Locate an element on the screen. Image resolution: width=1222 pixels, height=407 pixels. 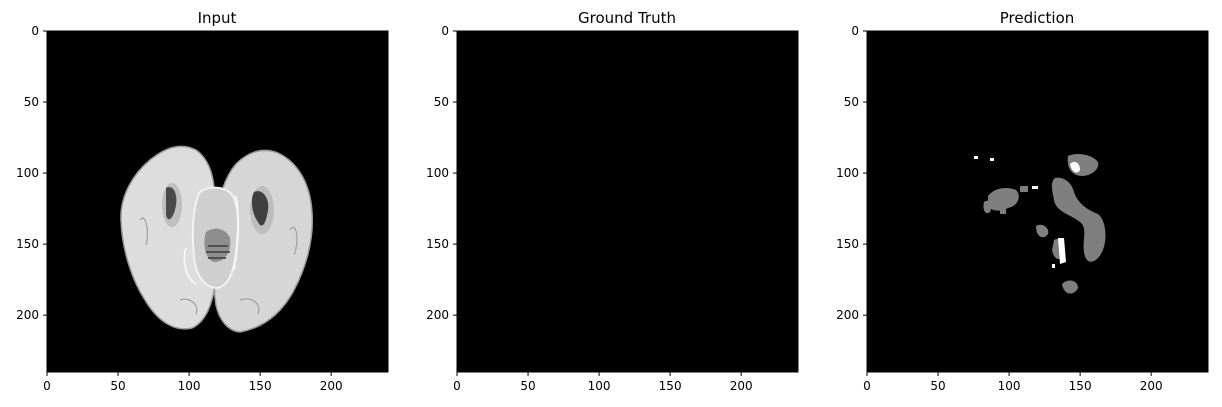
brain-slice-image is located at coordinates (217, 239).